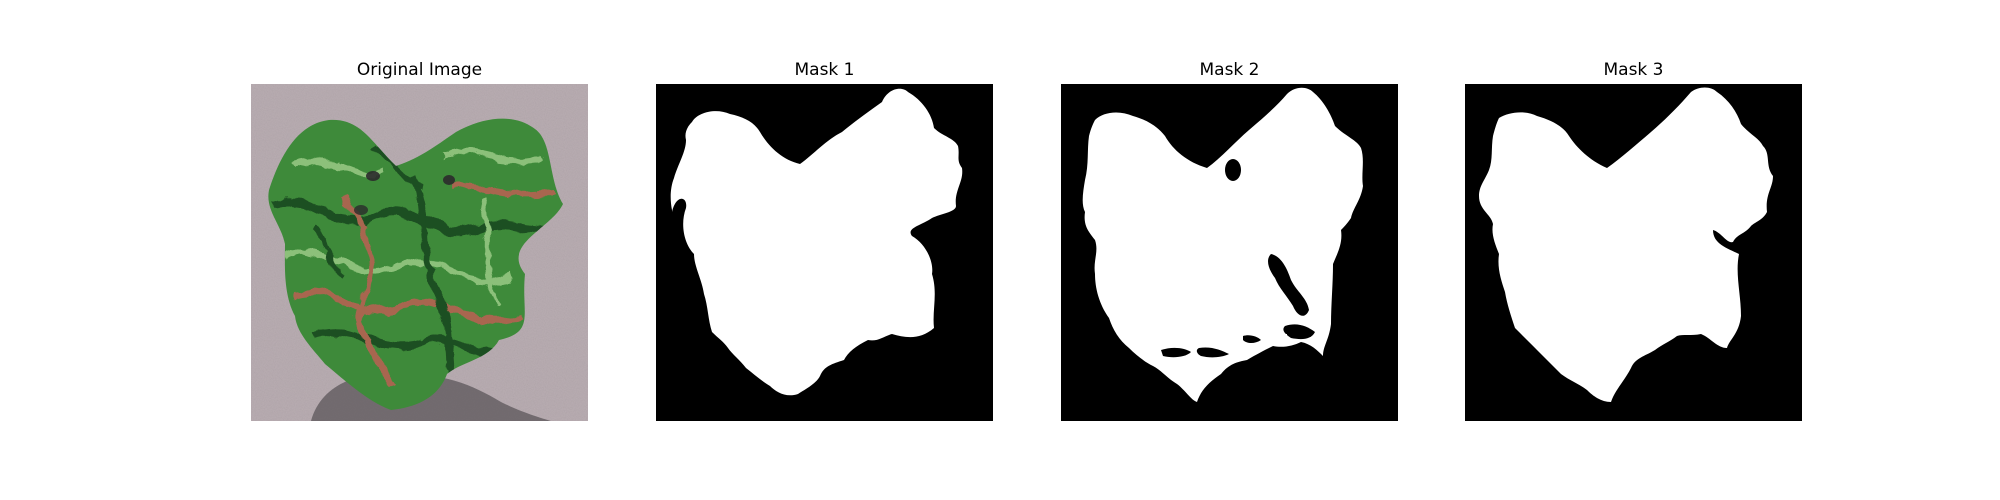  I want to click on mask-1-image, so click(824, 252).